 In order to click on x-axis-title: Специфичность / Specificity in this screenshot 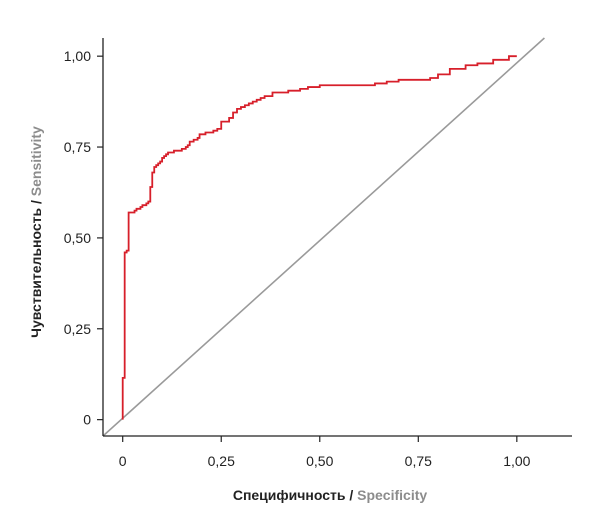, I will do `click(330, 495)`.